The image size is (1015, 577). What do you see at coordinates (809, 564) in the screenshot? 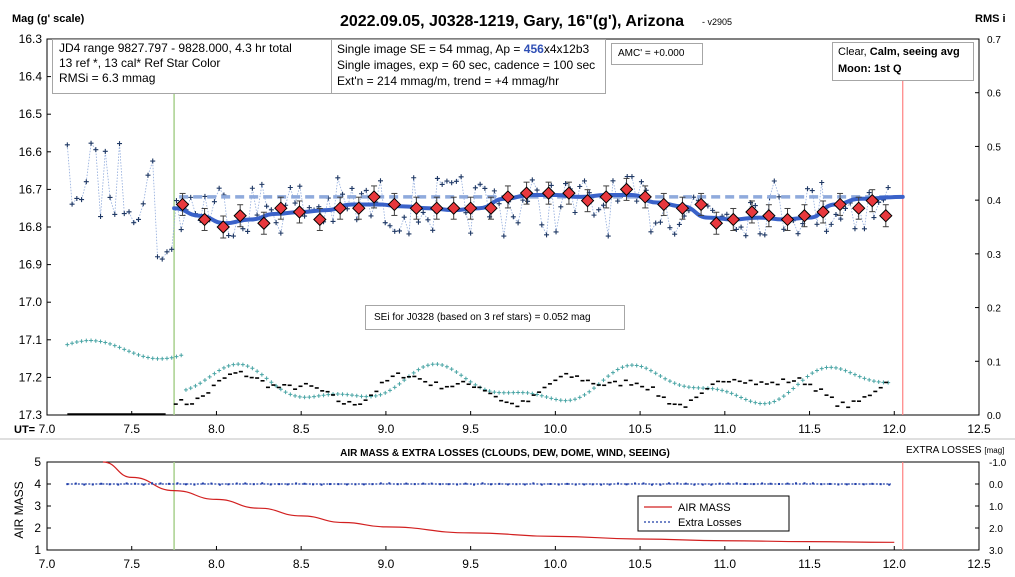
I see `x-tick-label: 11.5` at bounding box center [809, 564].